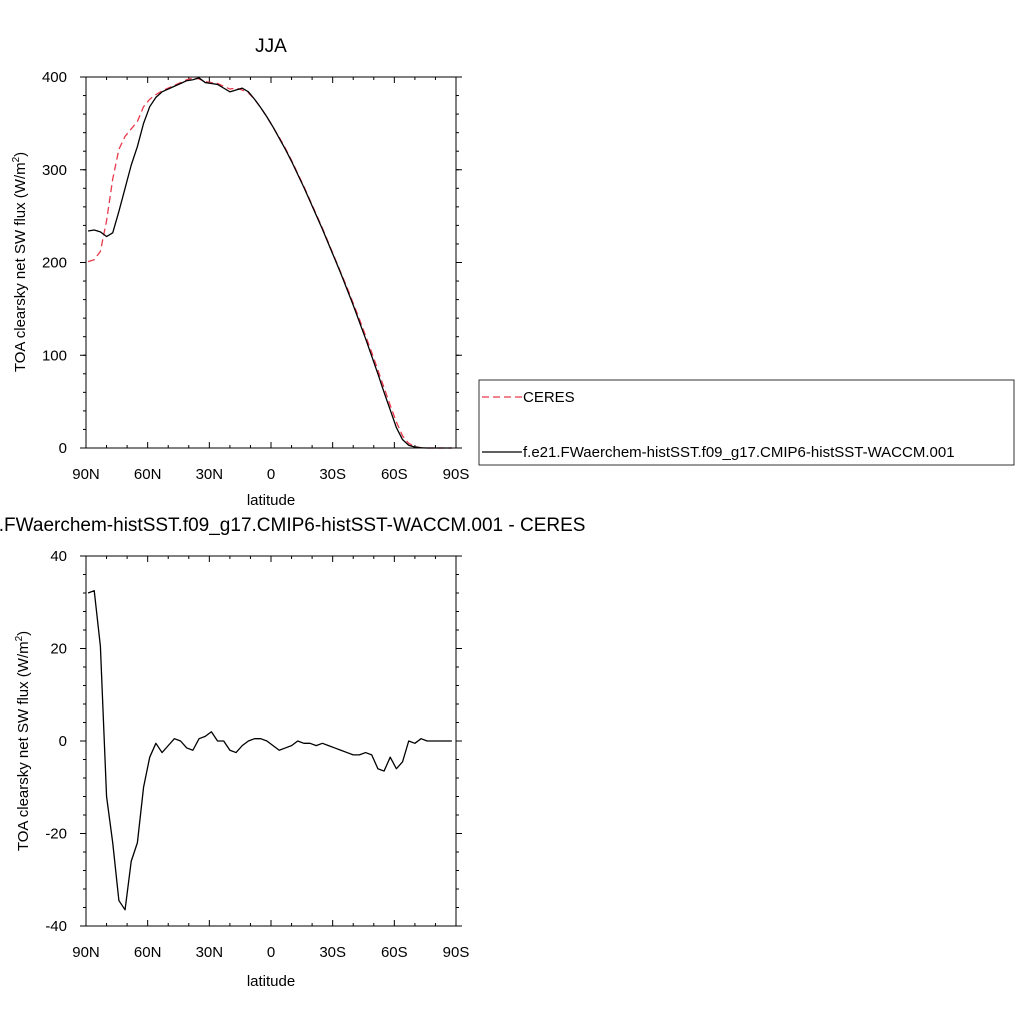 This screenshot has height=1024, width=1024. What do you see at coordinates (54, 77) in the screenshot?
I see `top-y-tick-label: 400` at bounding box center [54, 77].